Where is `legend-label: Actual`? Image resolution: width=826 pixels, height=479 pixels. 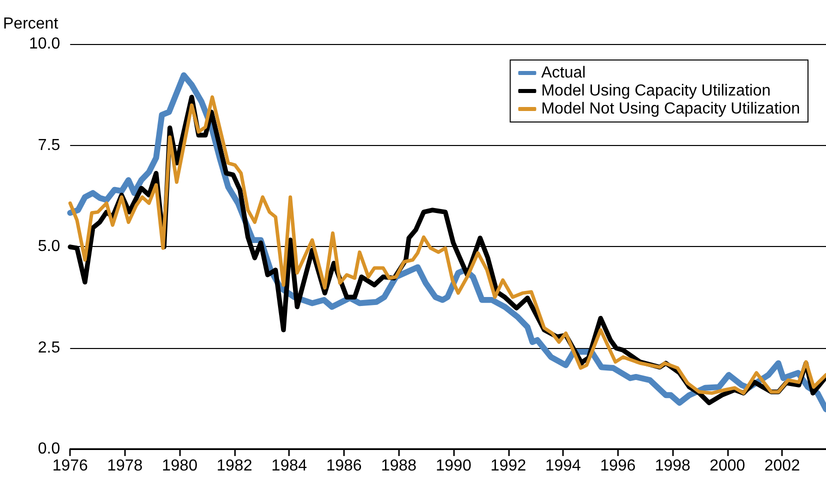 legend-label: Actual is located at coordinates (563, 73).